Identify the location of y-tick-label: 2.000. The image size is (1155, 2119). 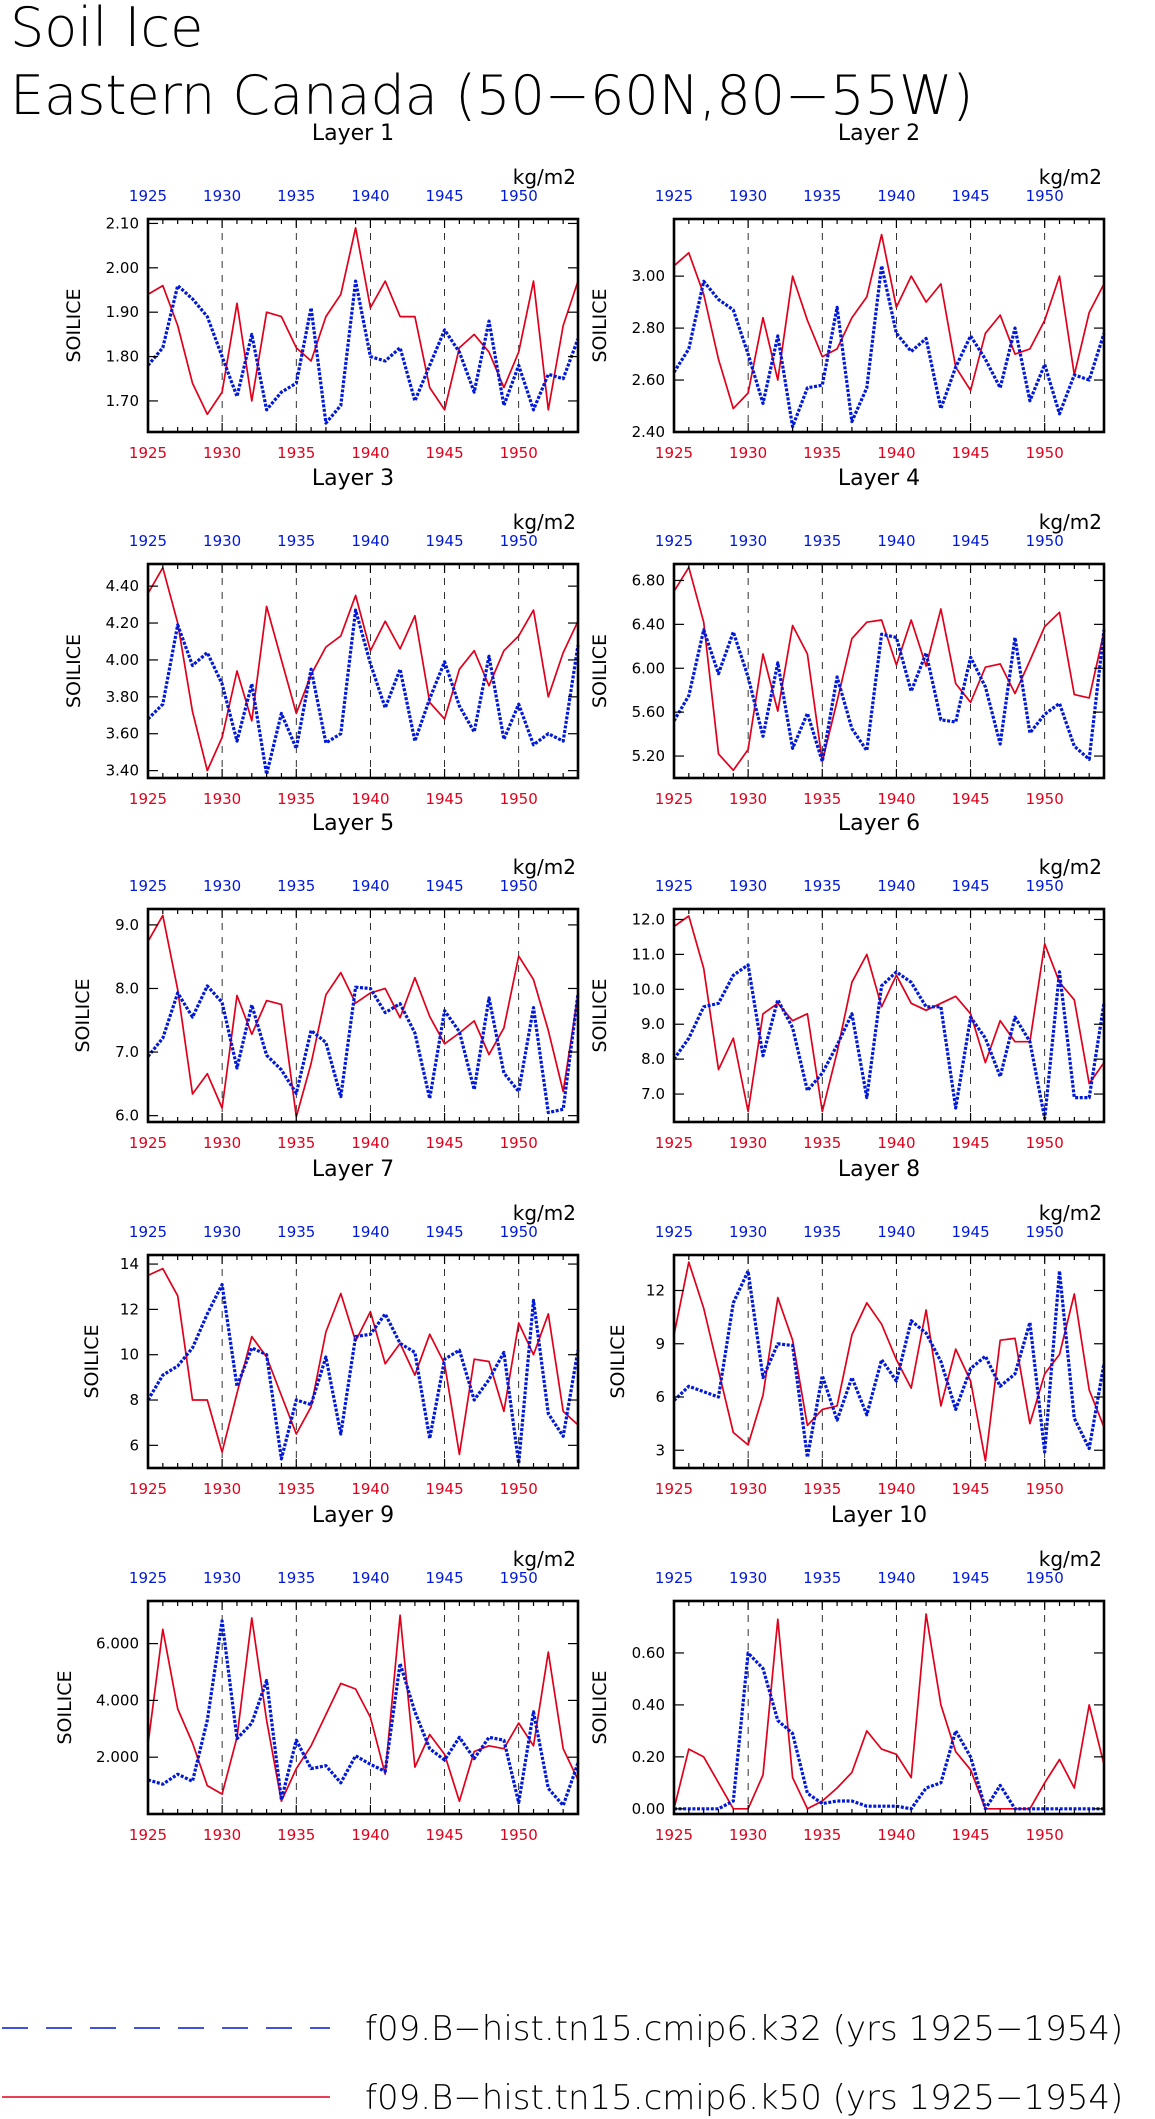
(117, 1757).